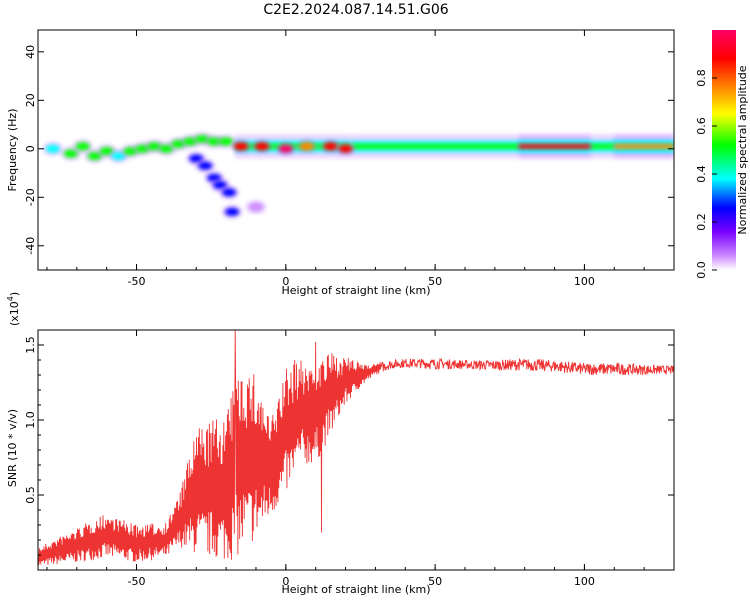 The image size is (750, 600). Describe the element at coordinates (30, 495) in the screenshot. I see `ytick-label: 0.5` at that location.